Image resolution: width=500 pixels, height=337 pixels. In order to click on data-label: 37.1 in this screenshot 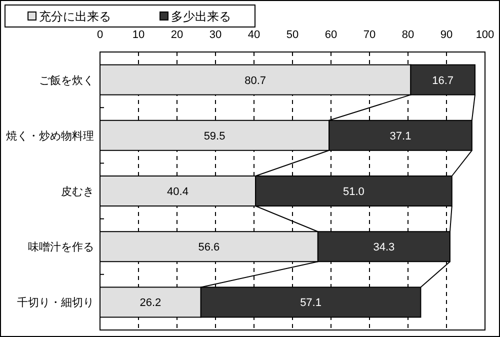, I will do `click(401, 136)`.